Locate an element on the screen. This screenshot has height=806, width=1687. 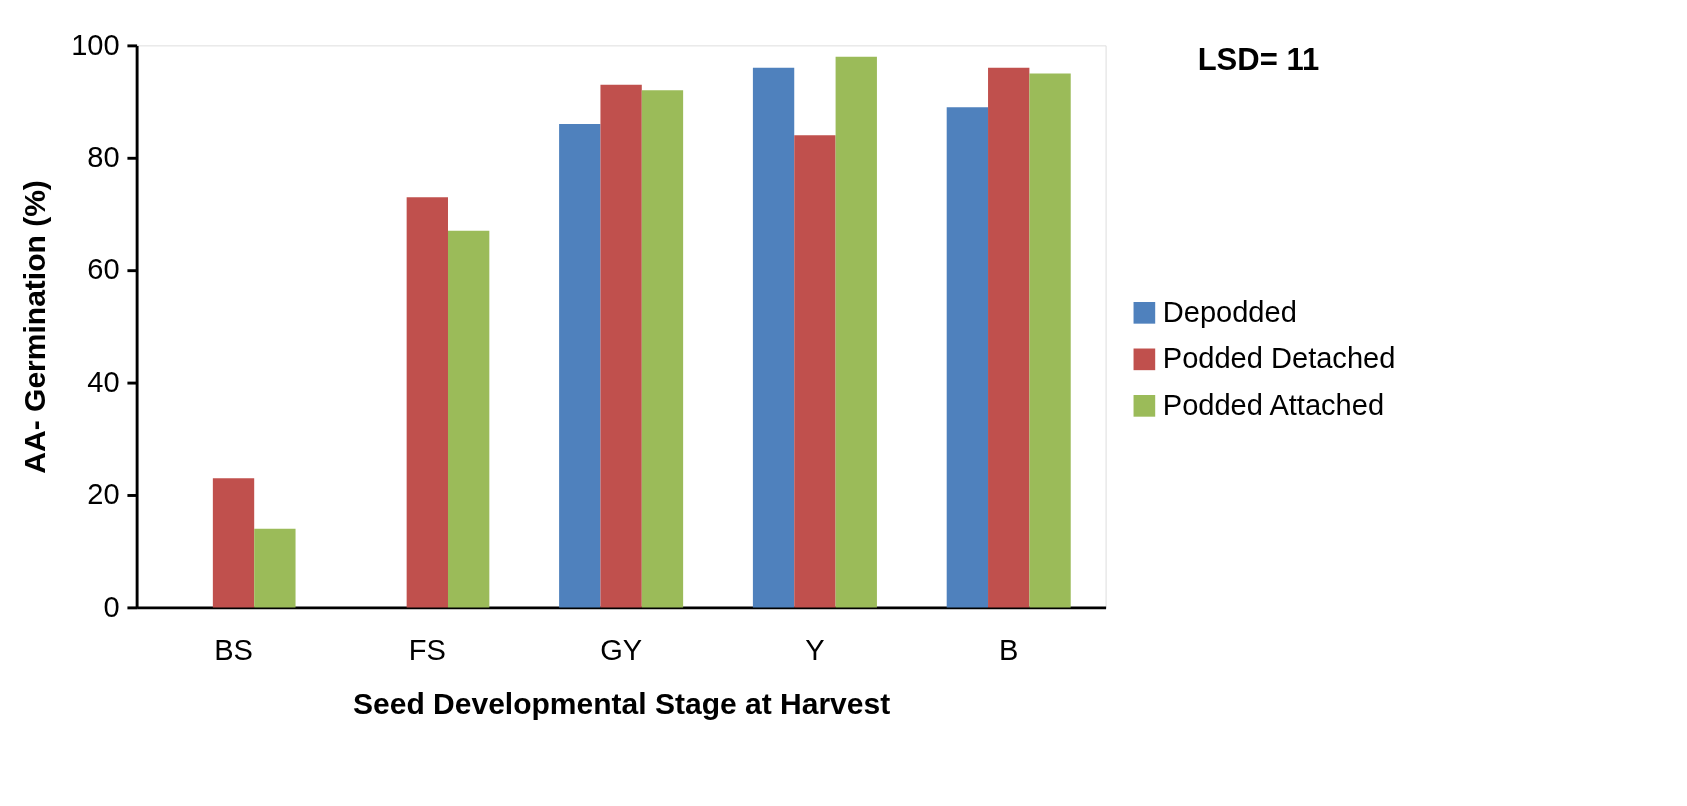
legend-label: Depodded is located at coordinates (1229, 311).